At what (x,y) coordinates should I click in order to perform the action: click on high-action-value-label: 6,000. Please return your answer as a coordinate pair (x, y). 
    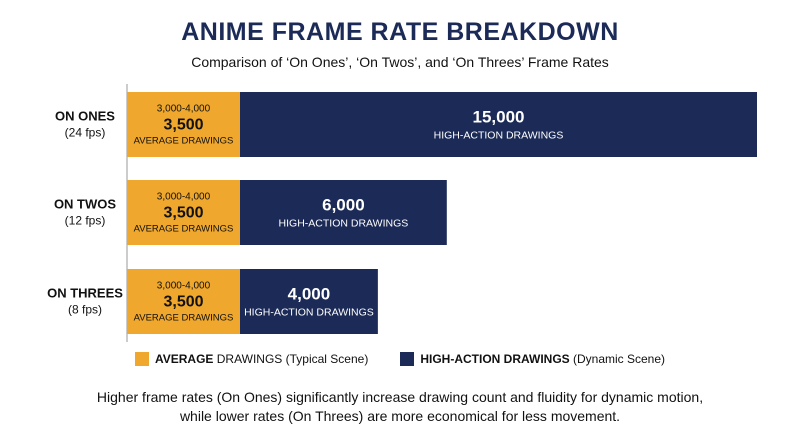
    Looking at the image, I should click on (343, 205).